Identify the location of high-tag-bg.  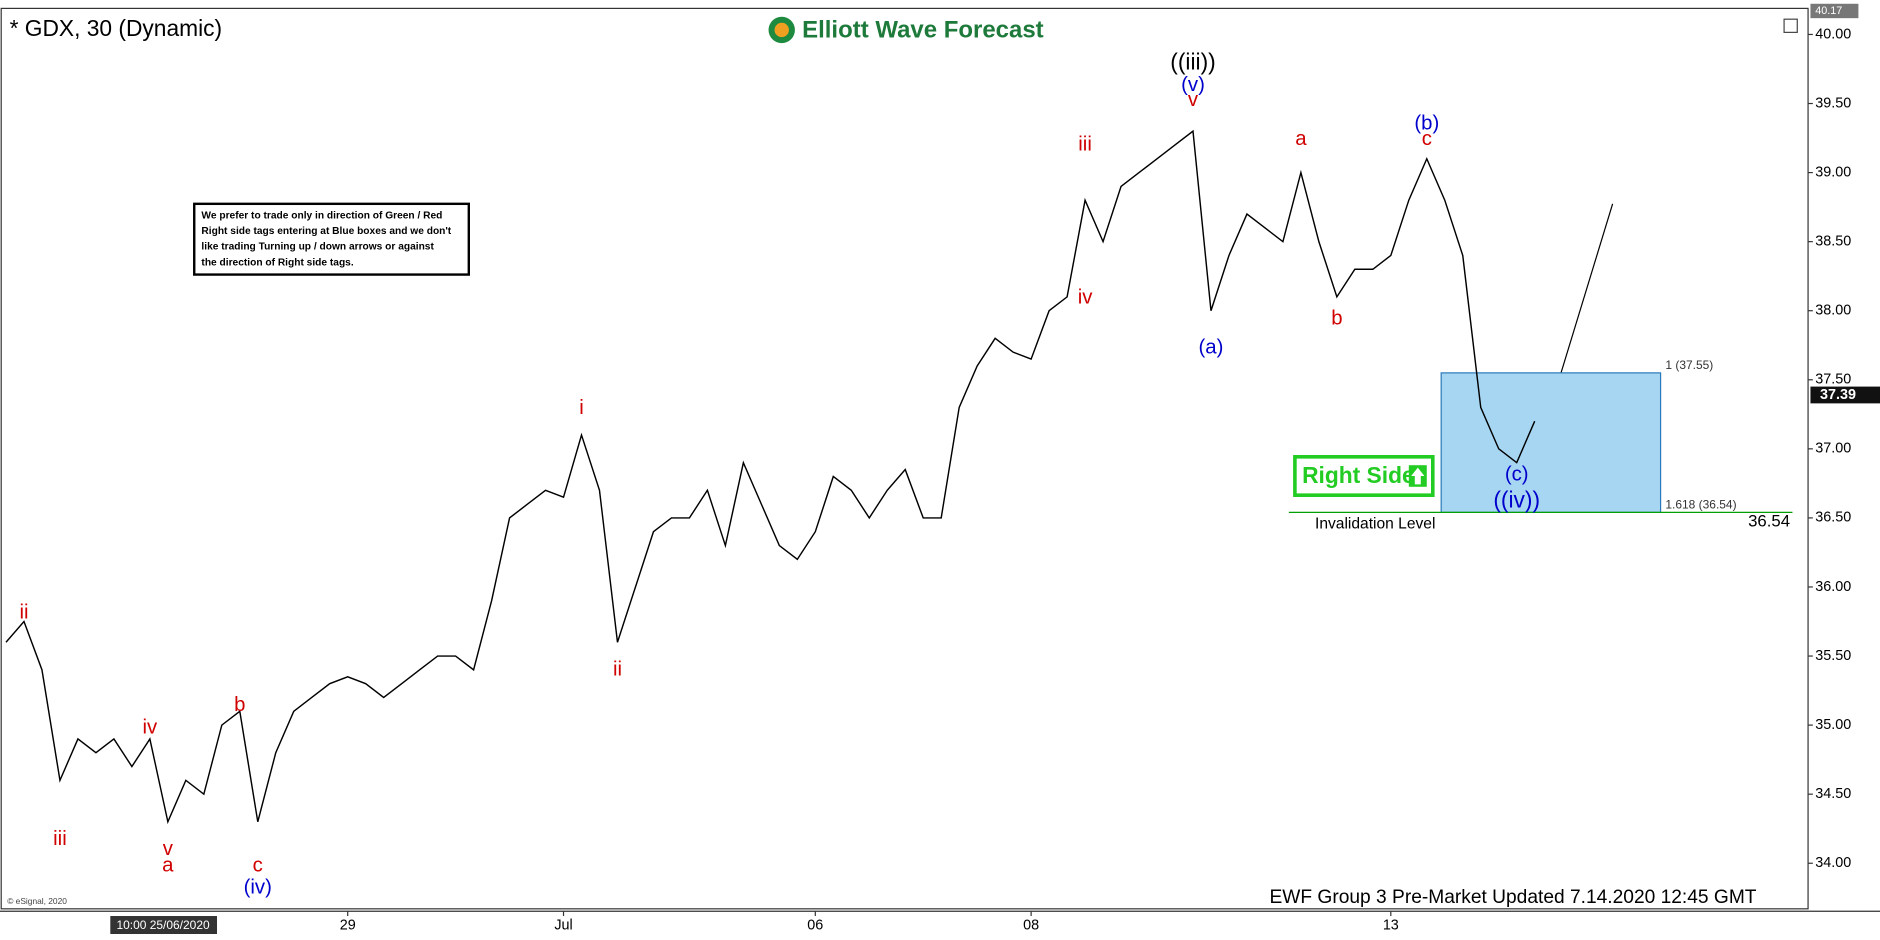
(1834, 11).